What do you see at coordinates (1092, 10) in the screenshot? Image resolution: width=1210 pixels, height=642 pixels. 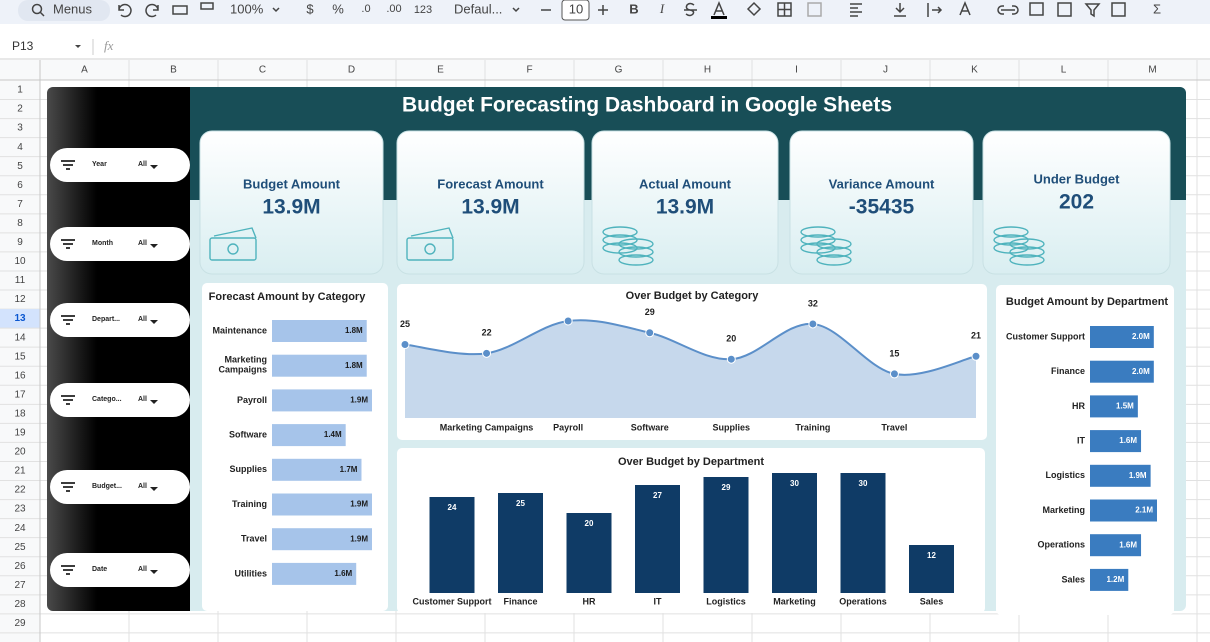 I see `create-filter` at bounding box center [1092, 10].